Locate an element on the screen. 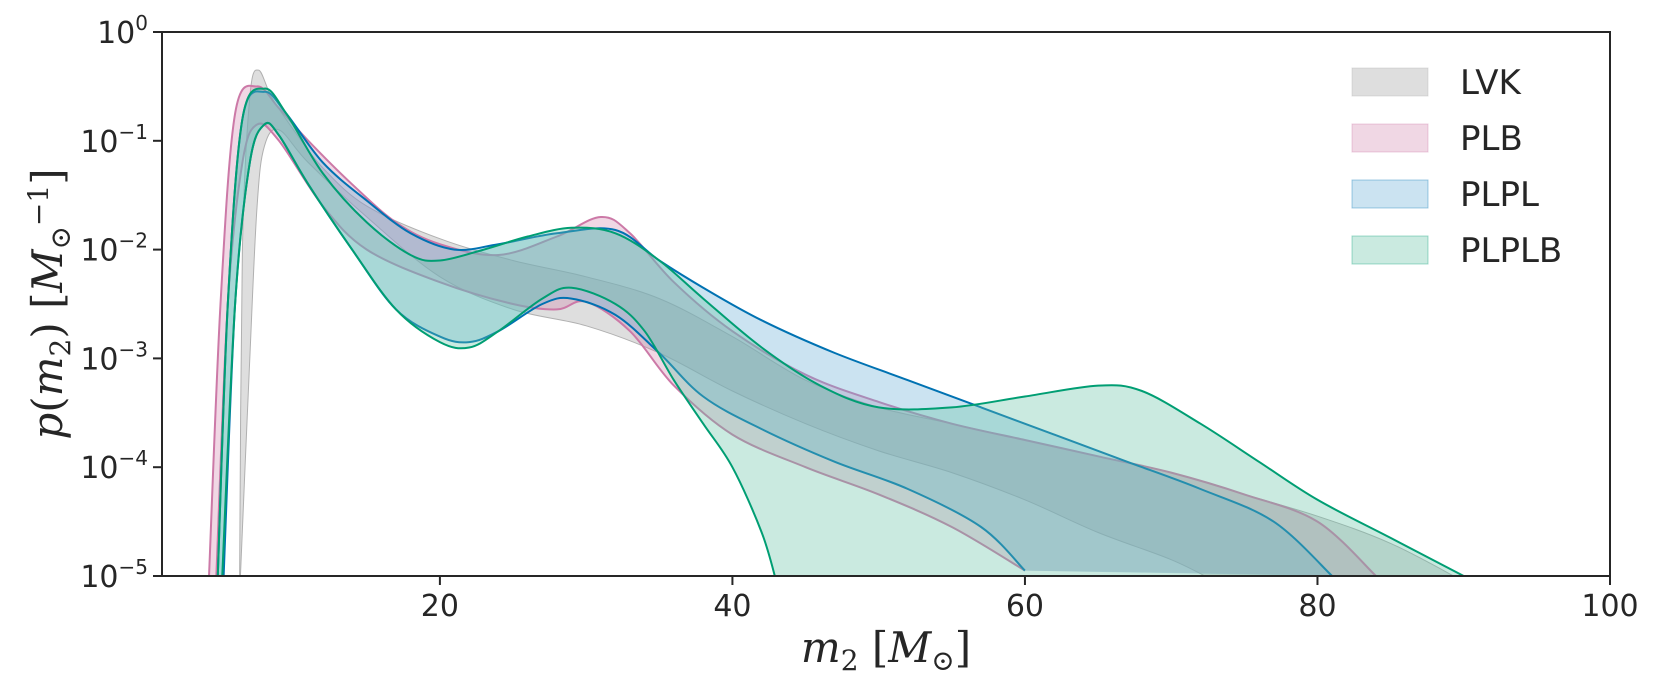 This screenshot has height=692, width=1661. y-tick-label: 10⁻³ is located at coordinates (114, 357).